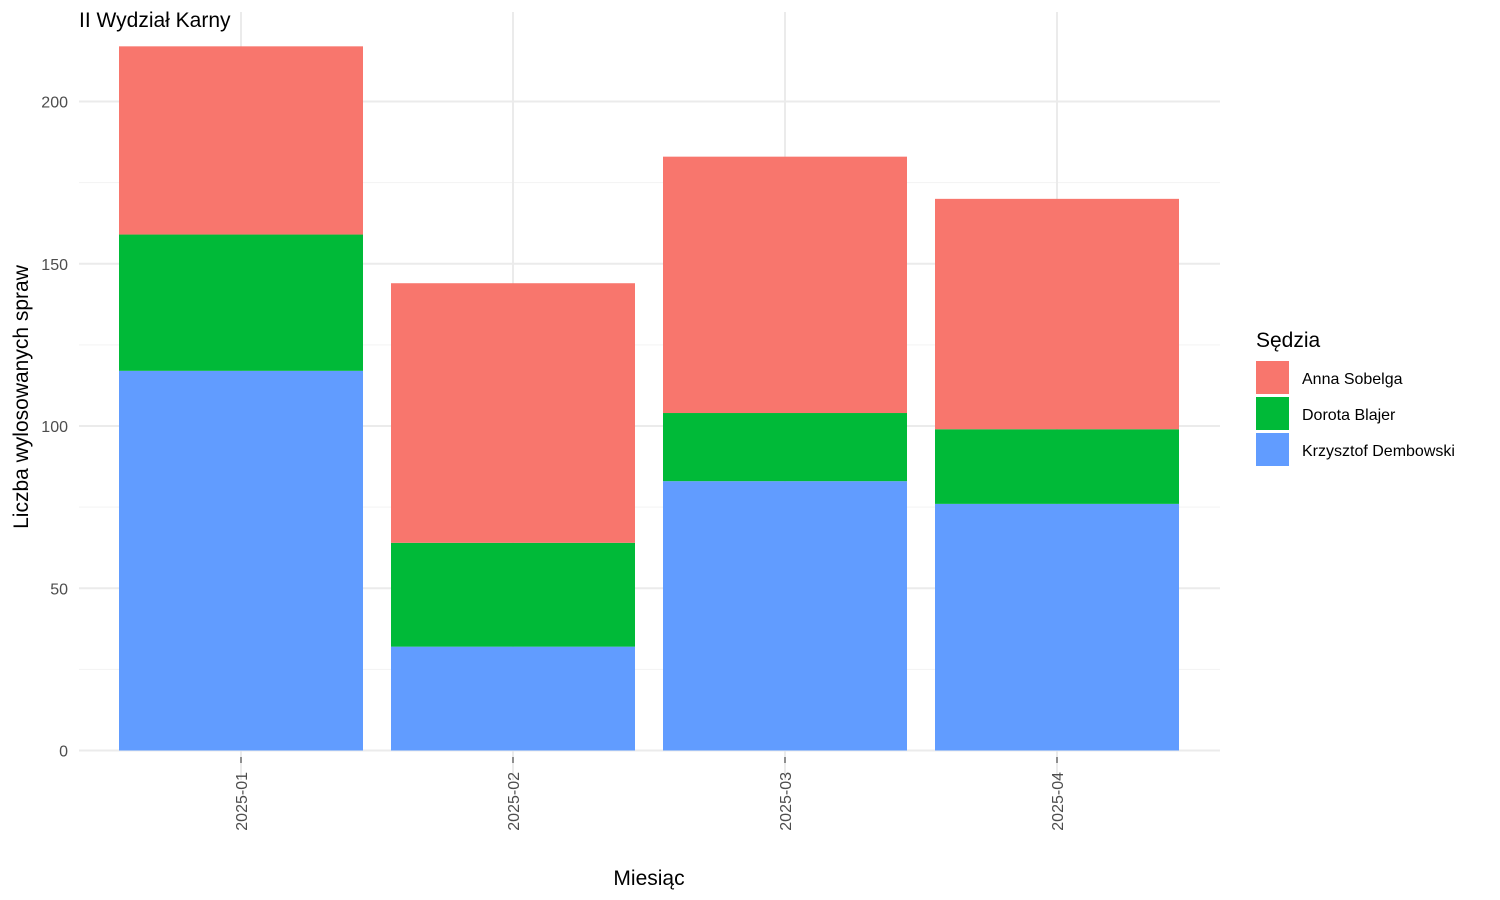 This screenshot has height=900, width=1500. What do you see at coordinates (59, 589) in the screenshot?
I see `y-tick-label: 50` at bounding box center [59, 589].